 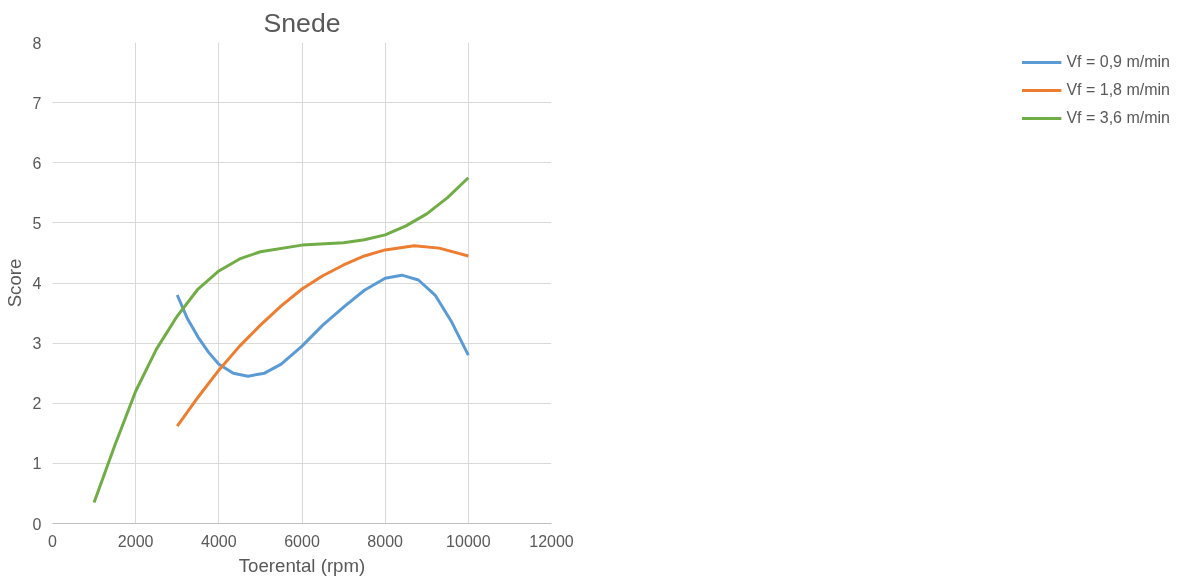 What do you see at coordinates (302, 565) in the screenshot?
I see `x-axis-title: Toerental (rpm)` at bounding box center [302, 565].